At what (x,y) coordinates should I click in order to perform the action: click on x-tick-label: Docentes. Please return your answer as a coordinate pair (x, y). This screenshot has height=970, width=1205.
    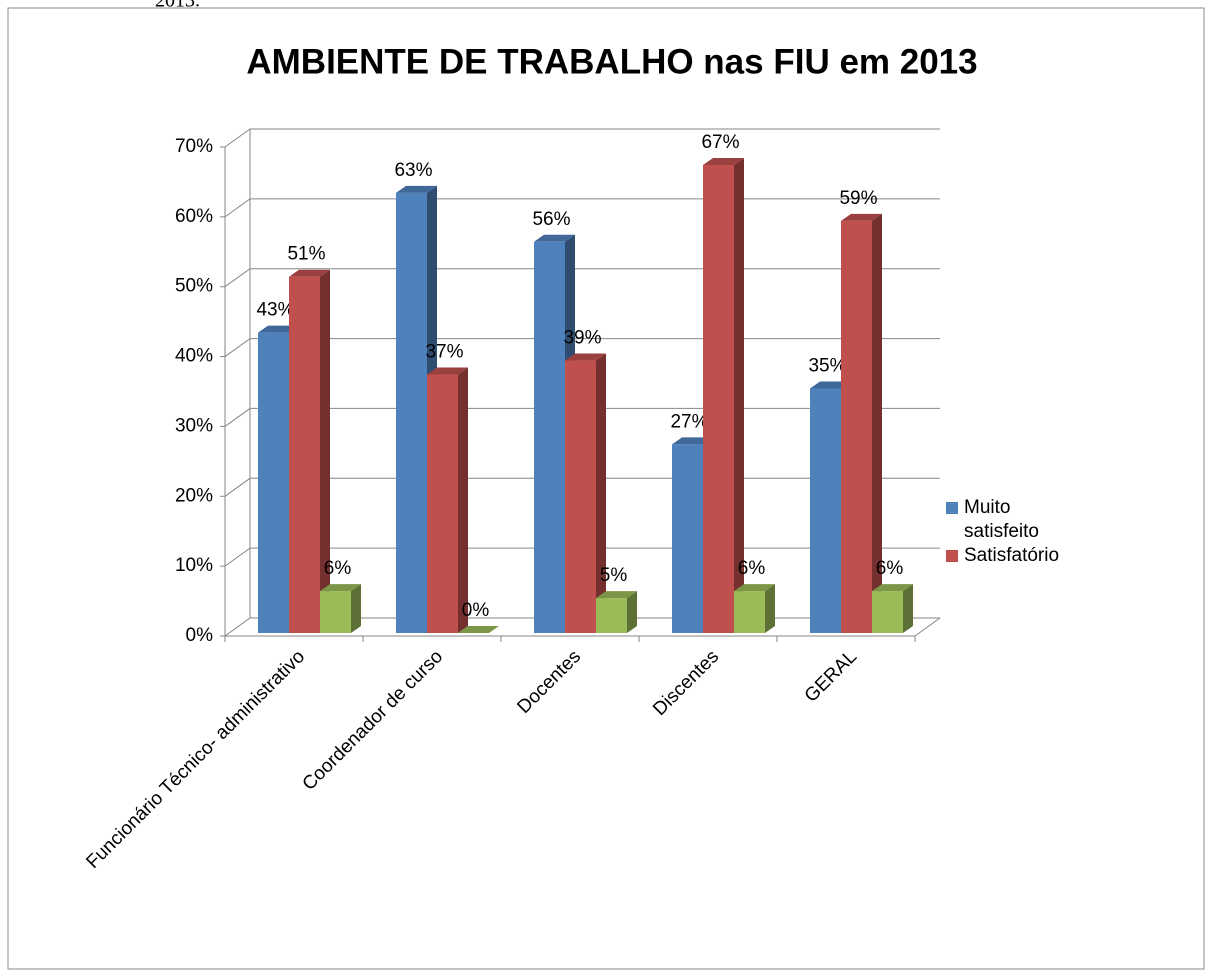
    Looking at the image, I should click on (549, 682).